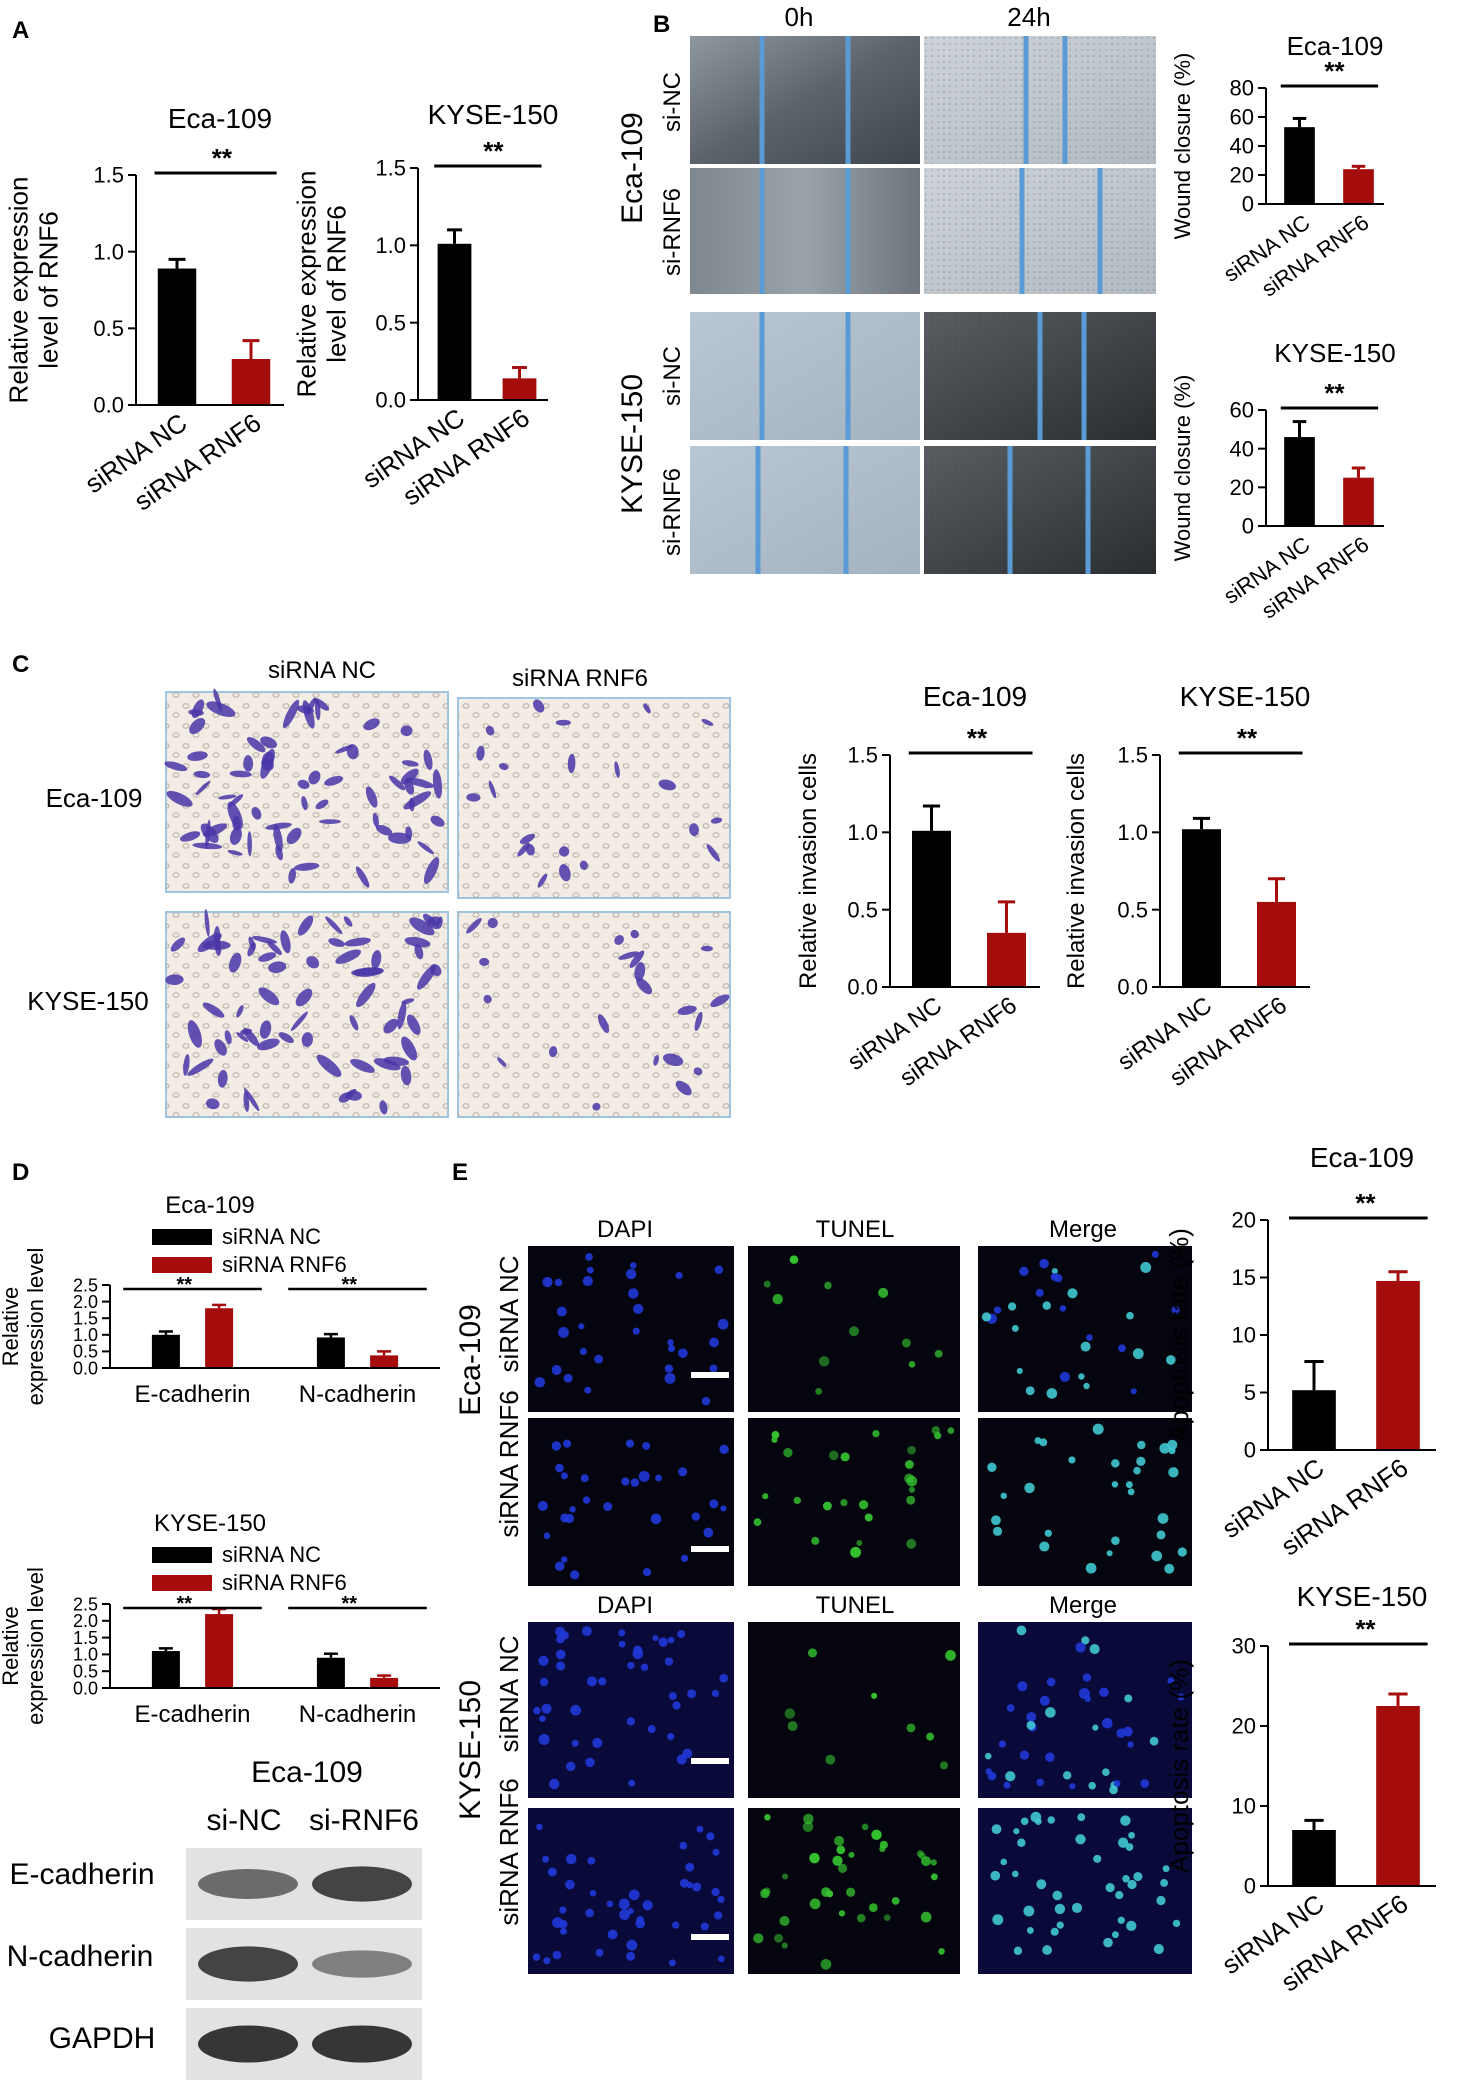  I want to click on transwell-row-eca: Eca-109, so click(94, 798).